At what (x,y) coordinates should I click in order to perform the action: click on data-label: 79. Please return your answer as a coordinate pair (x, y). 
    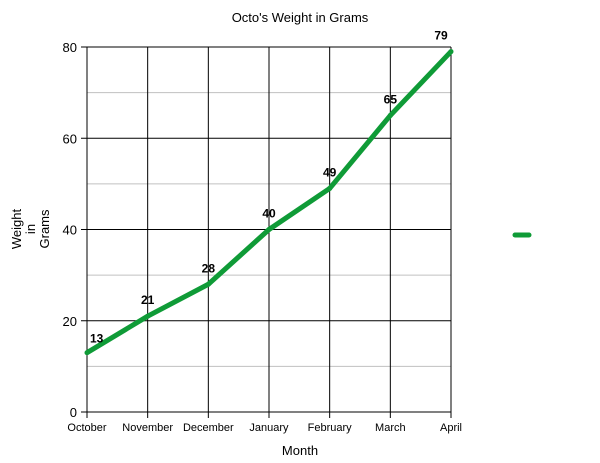
    Looking at the image, I should click on (441, 36).